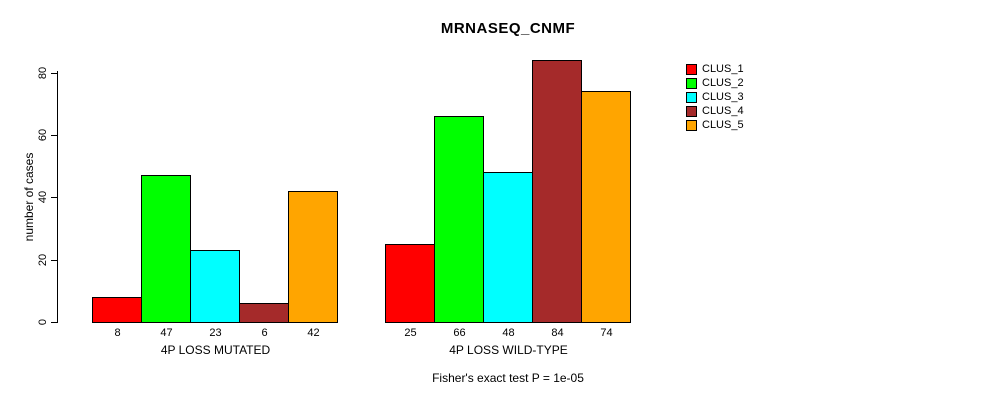  I want to click on clus_5-swatch, so click(691, 125).